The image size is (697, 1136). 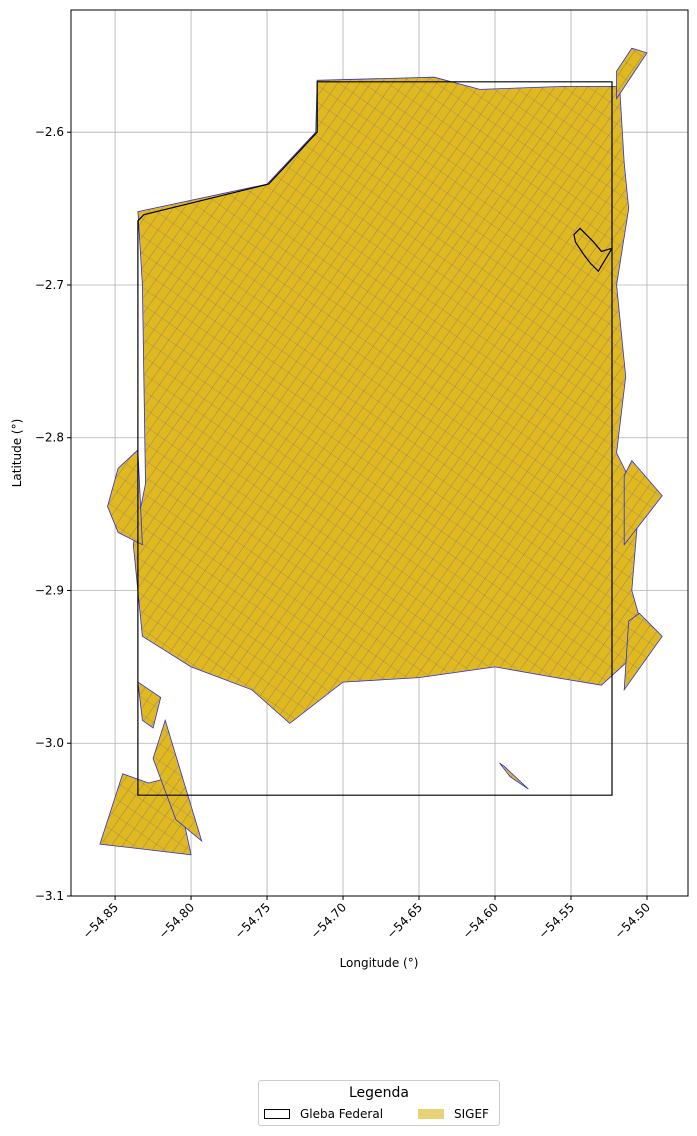 I want to click on y-tick-label-2: −2.8, so click(x=49, y=438).